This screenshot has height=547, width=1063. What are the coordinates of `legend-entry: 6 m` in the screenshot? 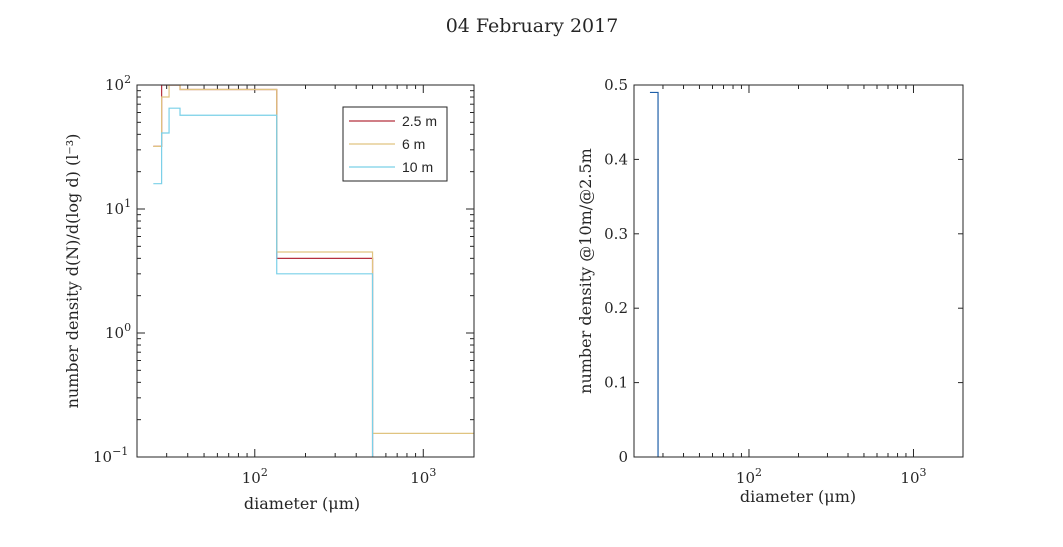 It's located at (387, 144).